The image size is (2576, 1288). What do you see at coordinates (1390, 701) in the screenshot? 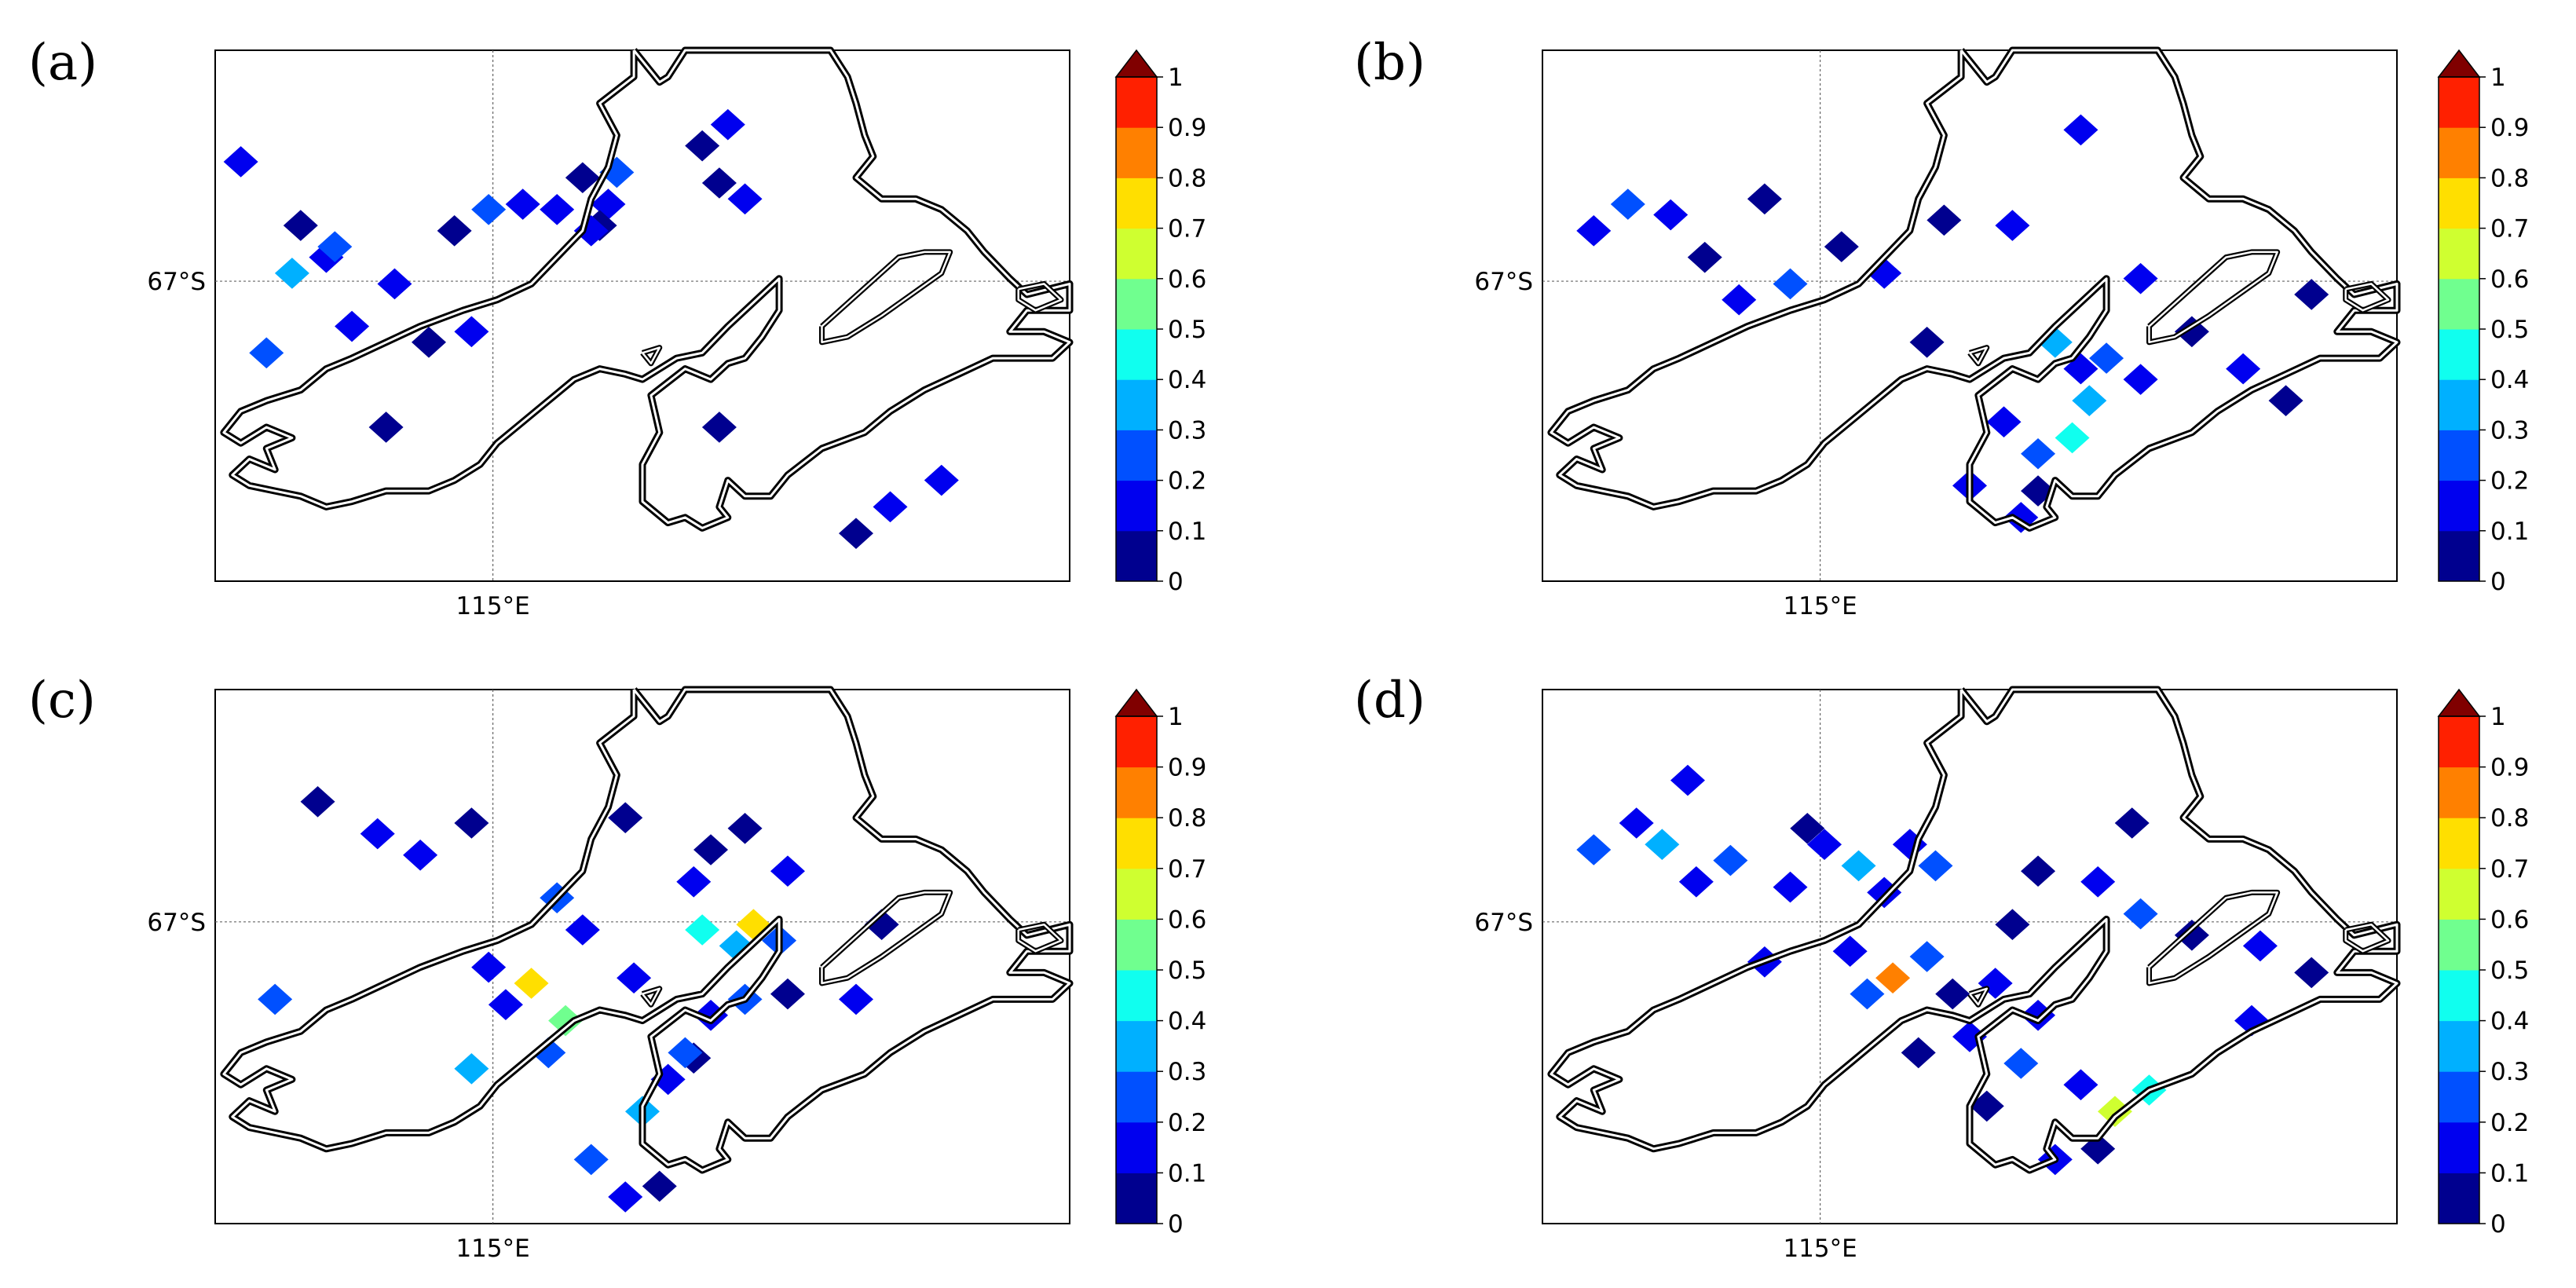
I see `panel-label: (d)` at bounding box center [1390, 701].